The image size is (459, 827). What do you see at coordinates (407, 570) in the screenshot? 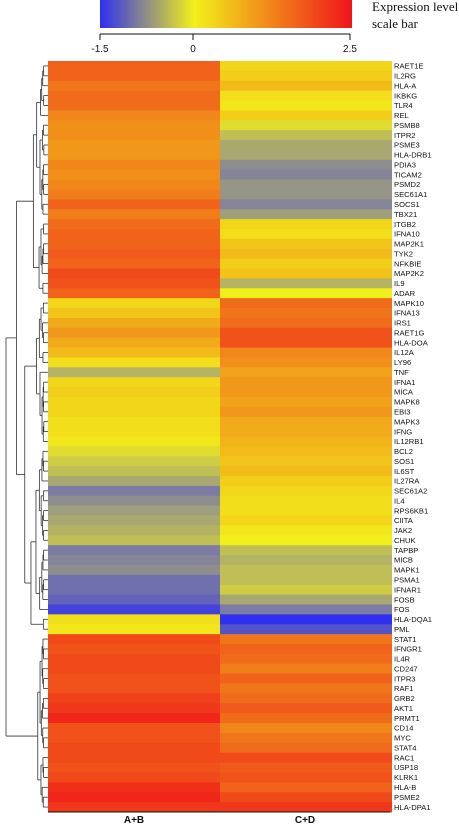
I see `gene-label: MAPK1` at bounding box center [407, 570].